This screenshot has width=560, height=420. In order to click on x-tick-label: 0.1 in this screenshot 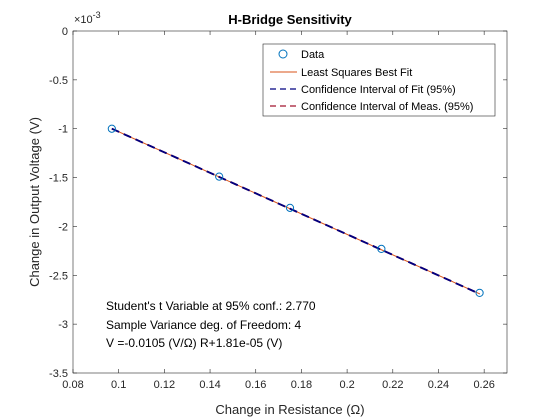, I will do `click(118, 385)`.